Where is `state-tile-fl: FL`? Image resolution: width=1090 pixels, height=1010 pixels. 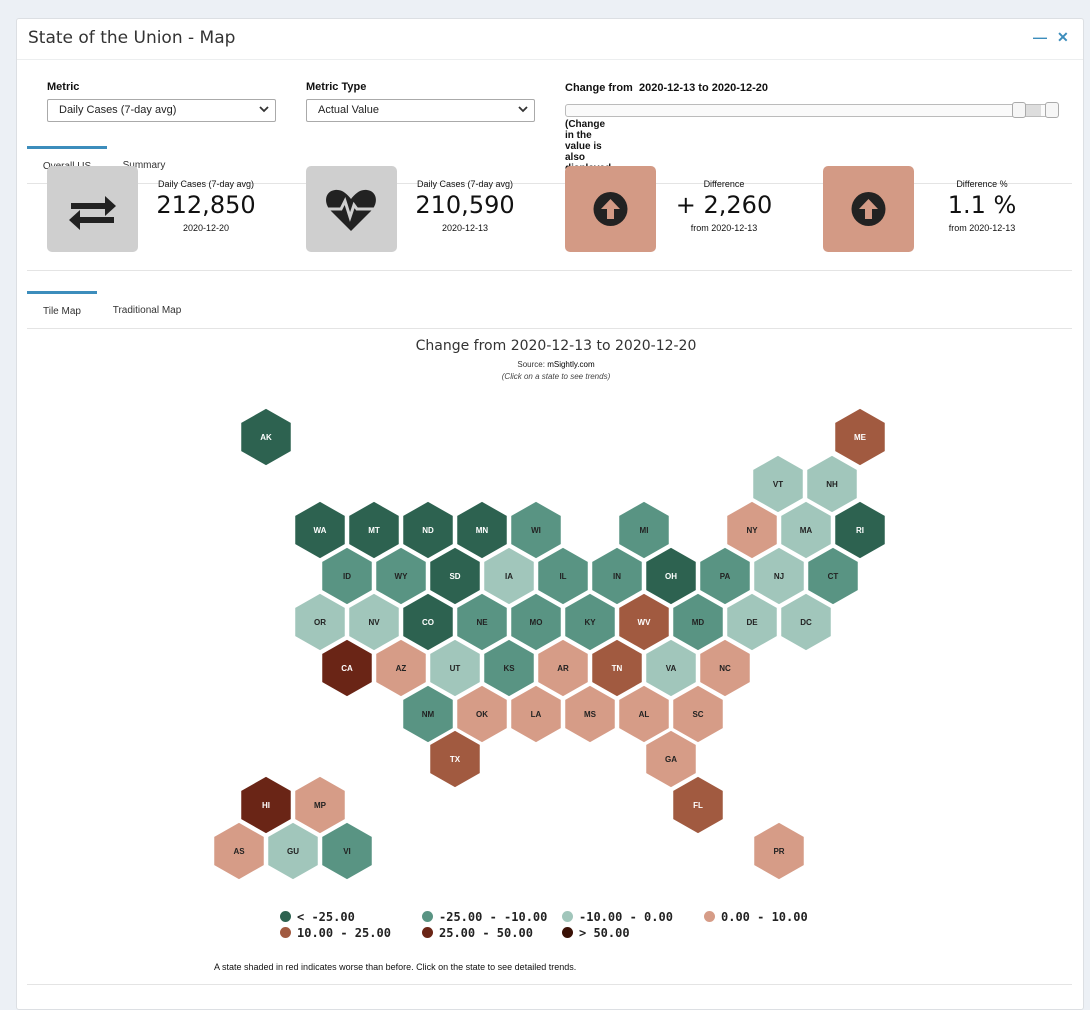 state-tile-fl: FL is located at coordinates (698, 805).